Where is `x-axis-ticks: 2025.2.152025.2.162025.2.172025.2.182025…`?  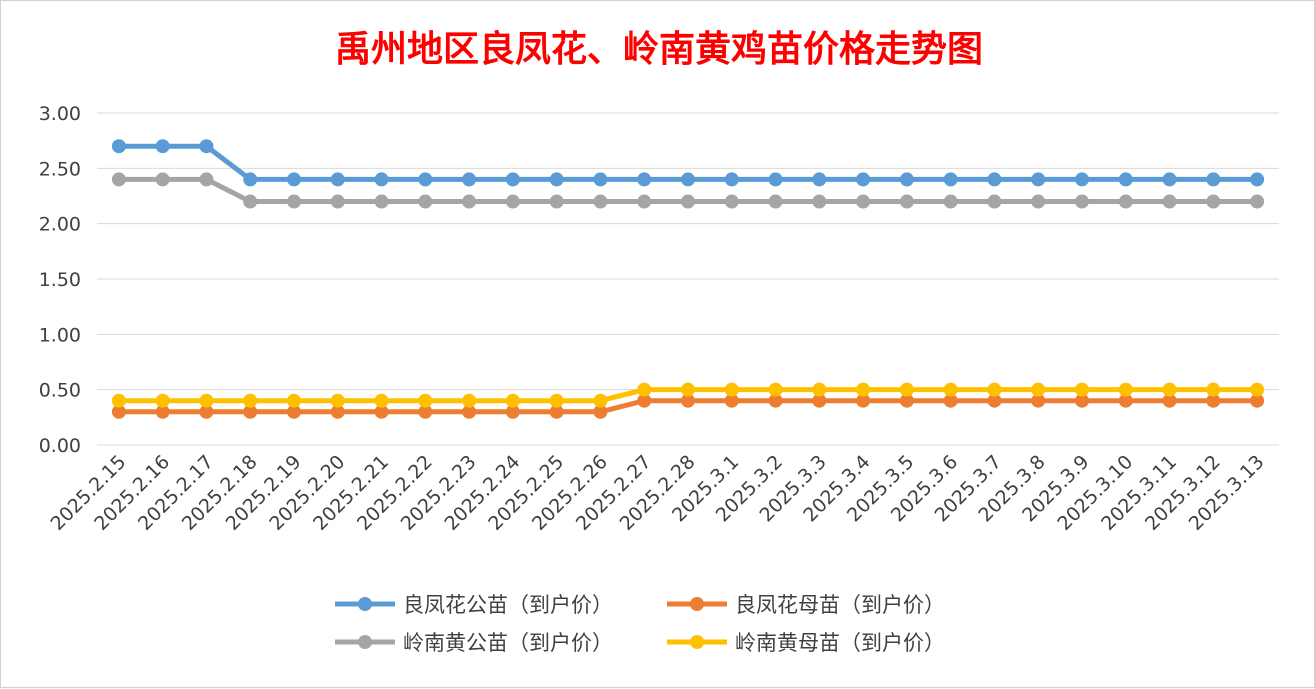 x-axis-ticks: 2025.2.152025.2.162025.2.172025.2.182025… is located at coordinates (657, 493).